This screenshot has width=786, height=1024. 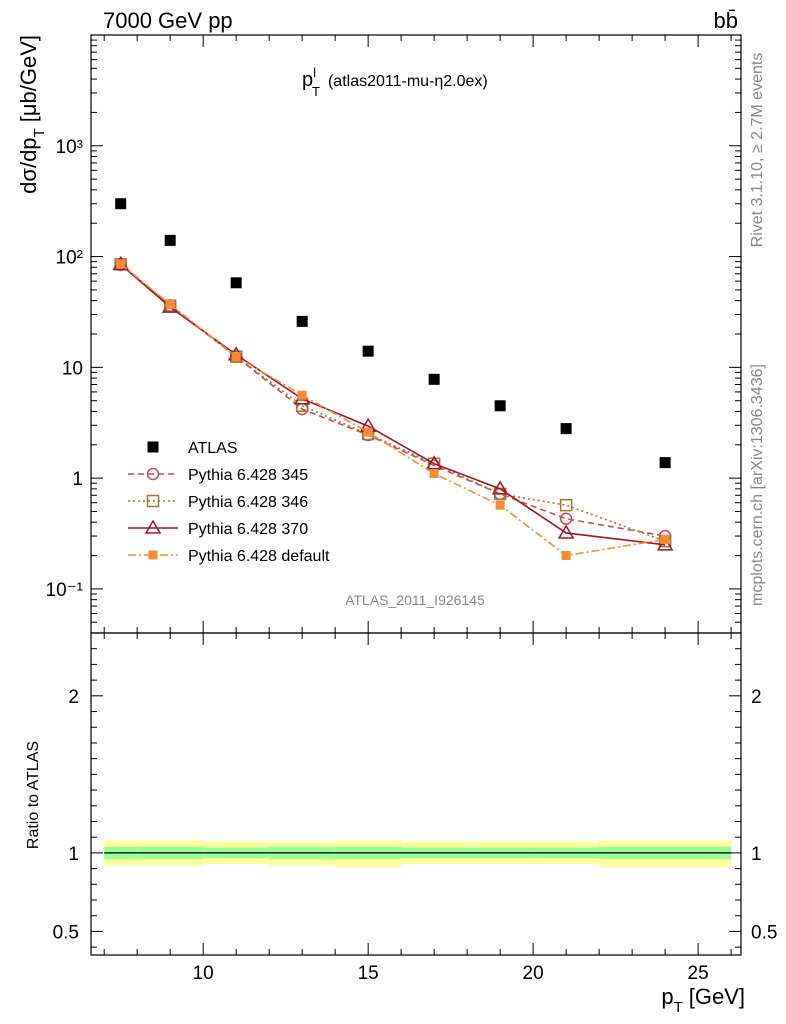 I want to click on legend-label: ATLAS, so click(x=213, y=448).